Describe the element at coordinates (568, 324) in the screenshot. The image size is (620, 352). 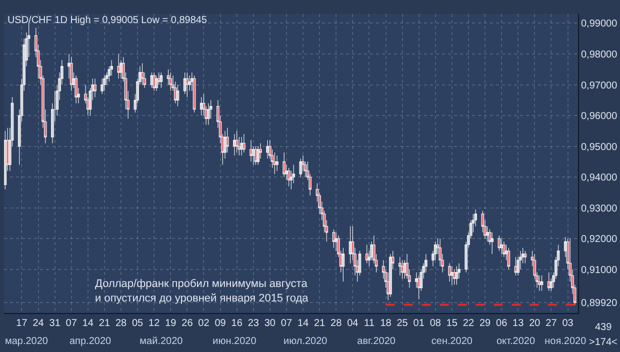
I see `x-tick-label: 03` at that location.